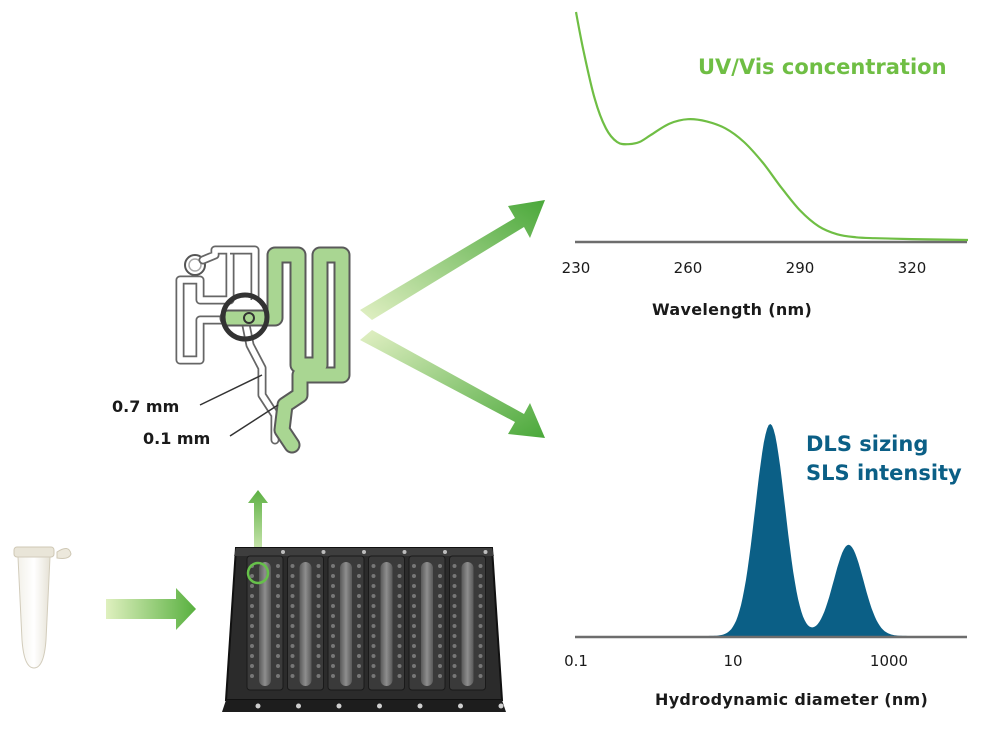 The height and width of the screenshot is (730, 983). I want to click on dls-tick-label: 0.1, so click(576, 661).